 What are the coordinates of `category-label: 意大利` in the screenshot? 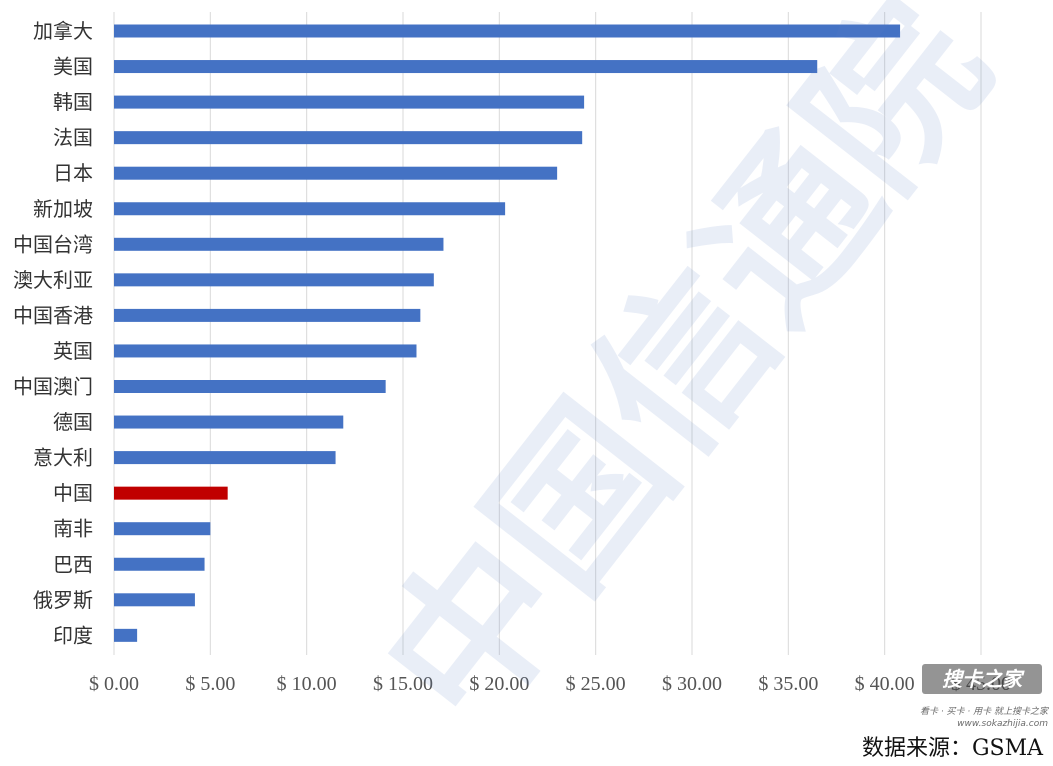 It's located at (63, 458).